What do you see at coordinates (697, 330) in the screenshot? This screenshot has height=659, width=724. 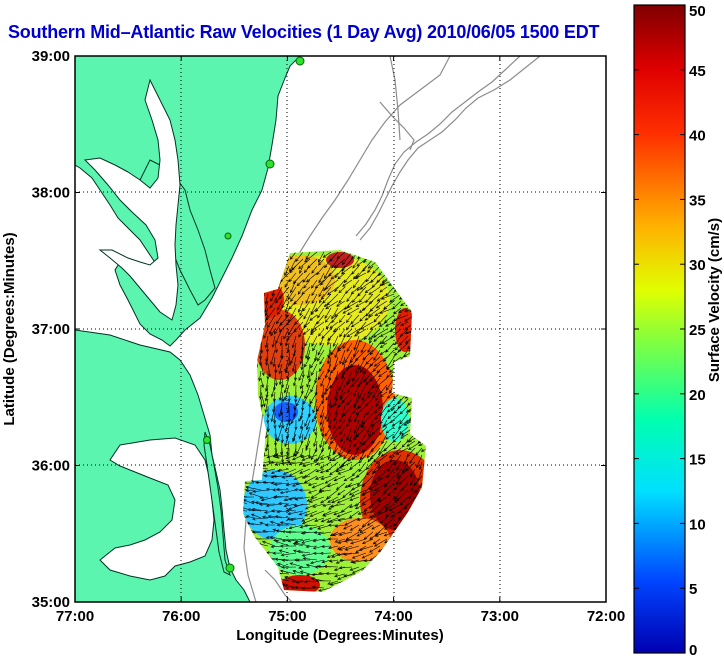 I see `colorbar-tick-label: 25` at bounding box center [697, 330].